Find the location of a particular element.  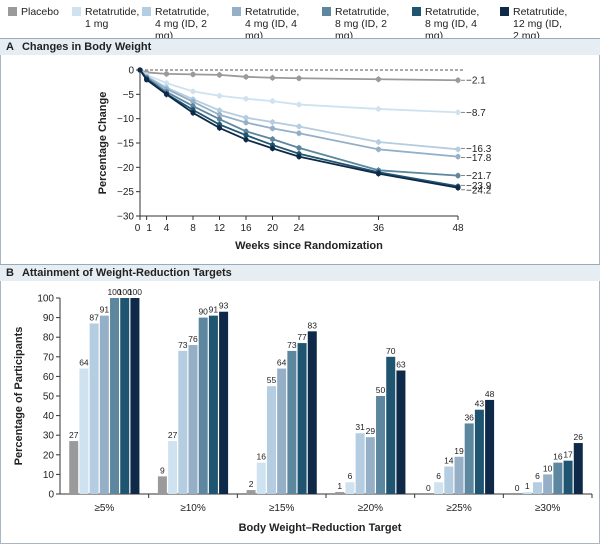

bar-value-label: 43 is located at coordinates (480, 404).